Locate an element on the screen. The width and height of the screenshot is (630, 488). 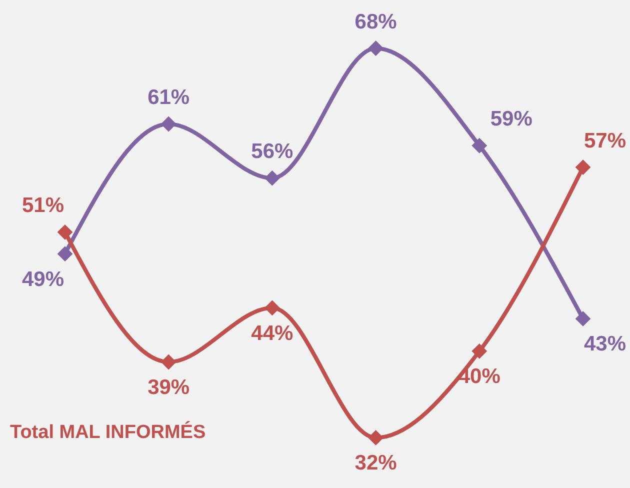
data-label: 51% is located at coordinates (43, 206).